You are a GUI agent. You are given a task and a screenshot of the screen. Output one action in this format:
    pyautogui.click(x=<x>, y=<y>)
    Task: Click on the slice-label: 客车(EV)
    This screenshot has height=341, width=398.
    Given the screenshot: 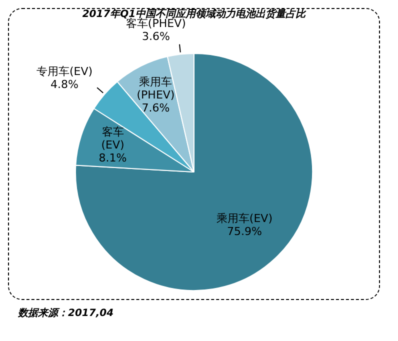 What is the action you would take?
    pyautogui.click(x=112, y=139)
    